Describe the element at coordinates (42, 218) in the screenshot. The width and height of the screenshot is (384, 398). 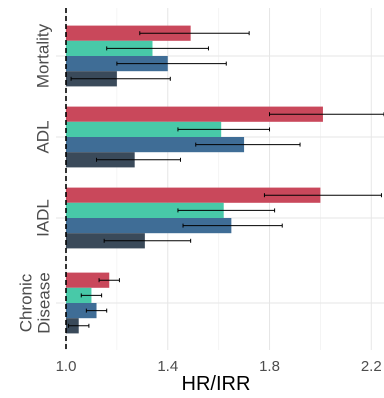
I see `group-label: IADL` at that location.